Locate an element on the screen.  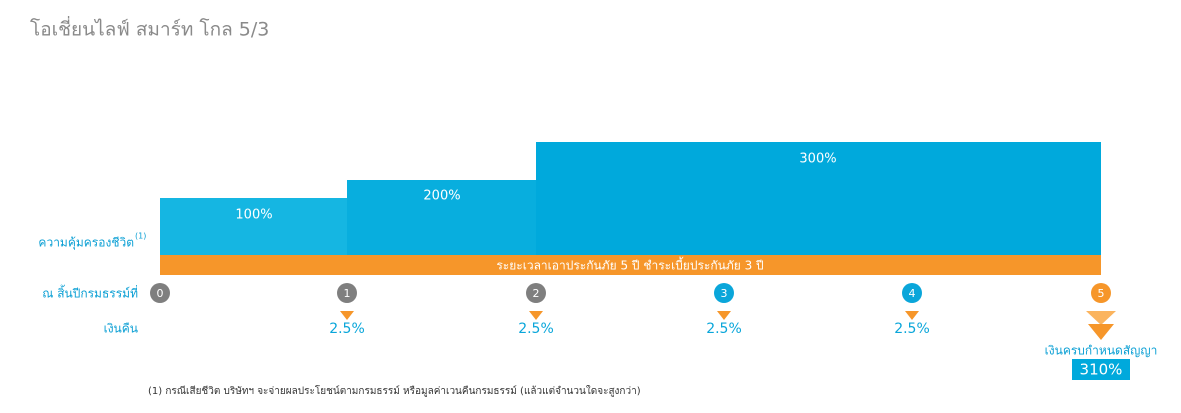
coverage-label: 100% is located at coordinates (253, 215).